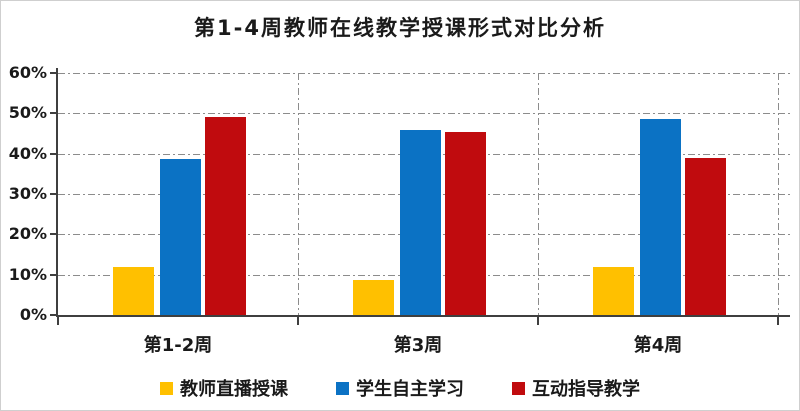  I want to click on y-axis-line, so click(57, 192).